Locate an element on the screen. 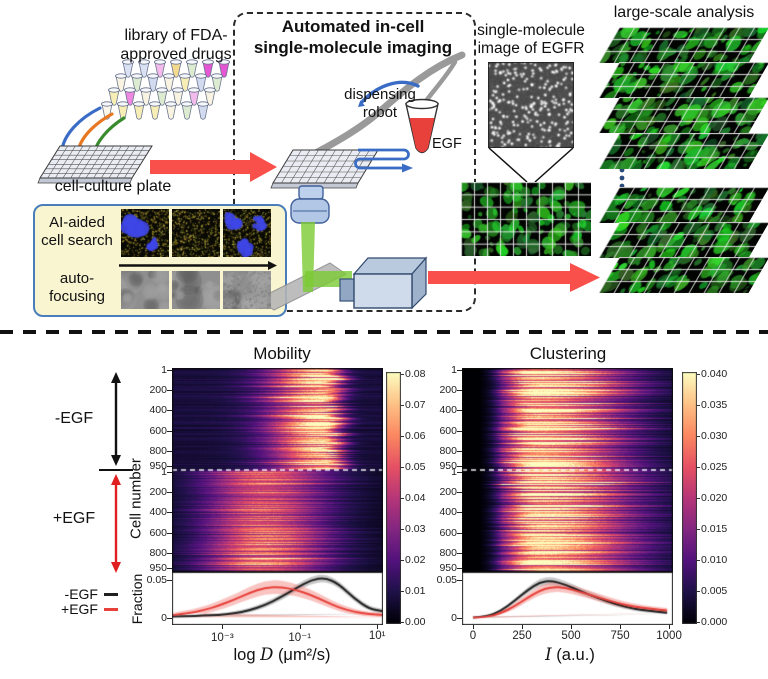 Image resolution: width=768 pixels, height=679 pixels. legend-minus-label: -EGF is located at coordinates (81, 594).